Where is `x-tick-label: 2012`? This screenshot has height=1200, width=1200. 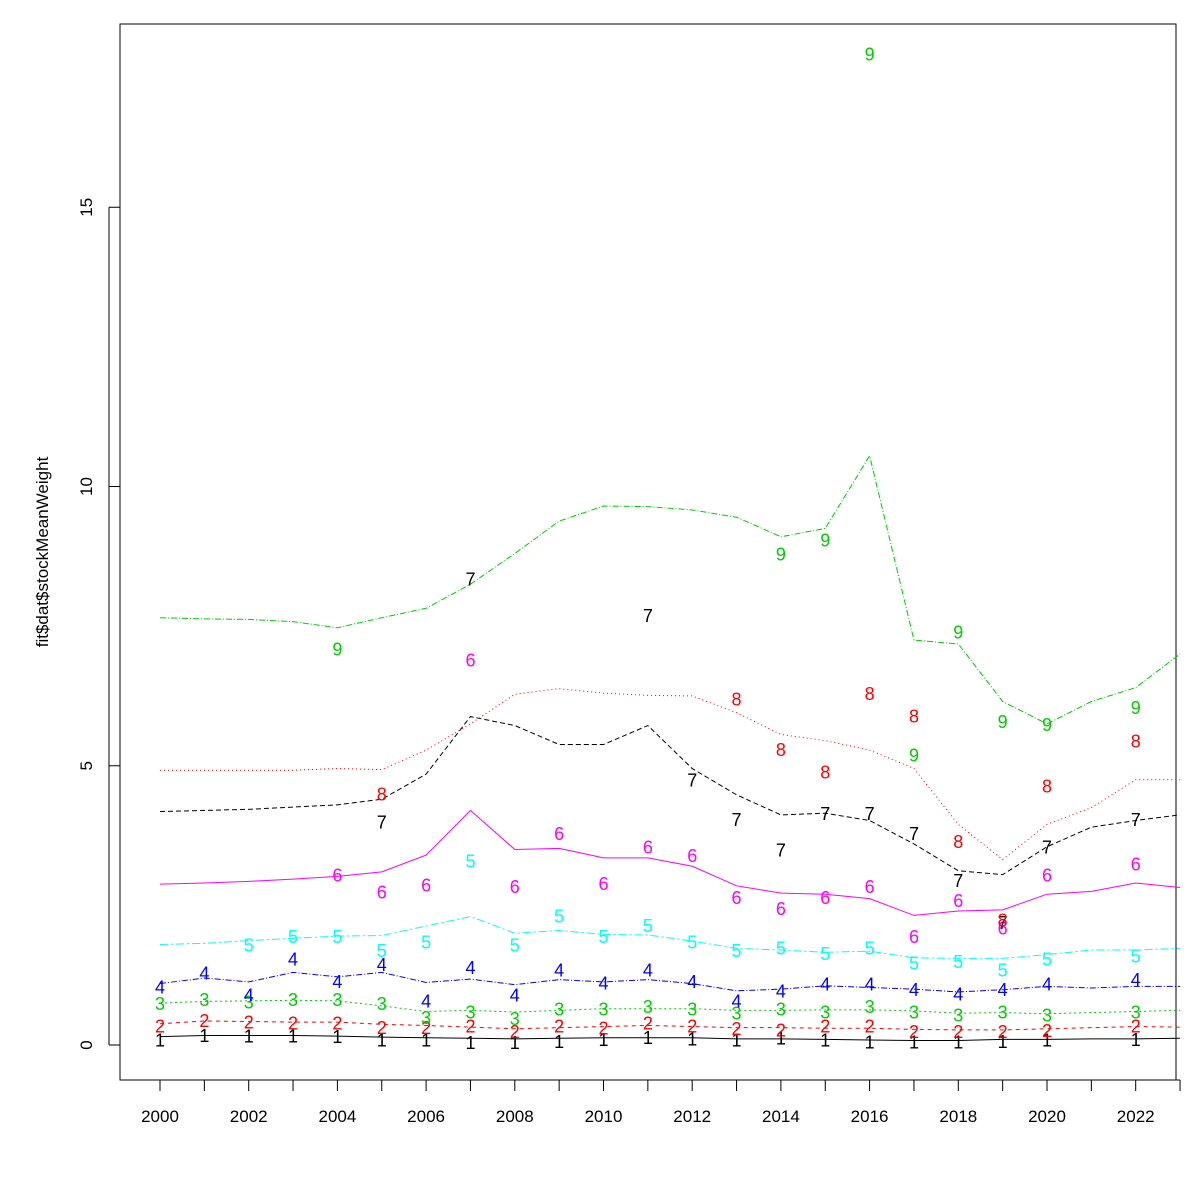
x-tick-label: 2012 is located at coordinates (692, 1116).